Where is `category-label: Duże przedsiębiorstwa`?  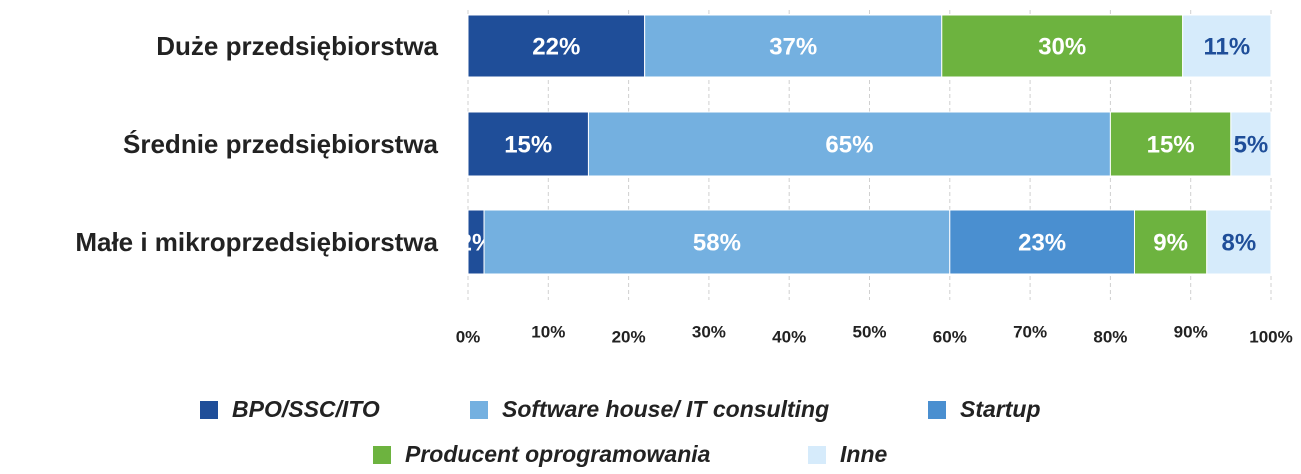 category-label: Duże przedsiębiorstwa is located at coordinates (297, 46).